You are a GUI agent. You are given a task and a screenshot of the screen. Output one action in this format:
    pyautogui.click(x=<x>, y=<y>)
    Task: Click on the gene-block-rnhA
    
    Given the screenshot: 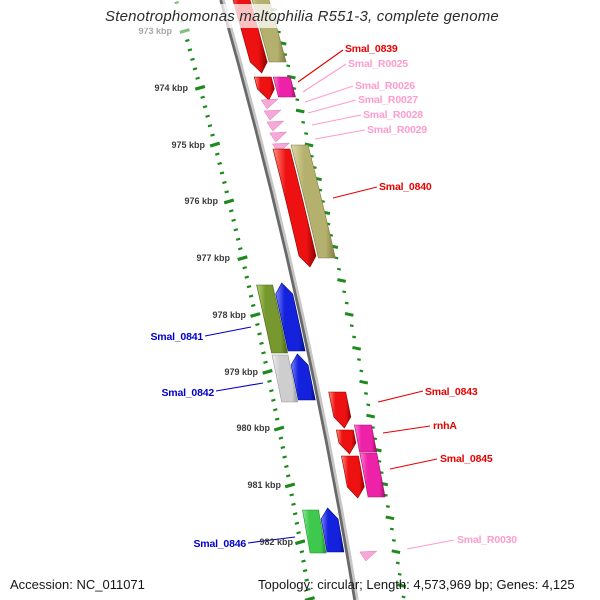 What is the action you would take?
    pyautogui.click(x=365, y=438)
    